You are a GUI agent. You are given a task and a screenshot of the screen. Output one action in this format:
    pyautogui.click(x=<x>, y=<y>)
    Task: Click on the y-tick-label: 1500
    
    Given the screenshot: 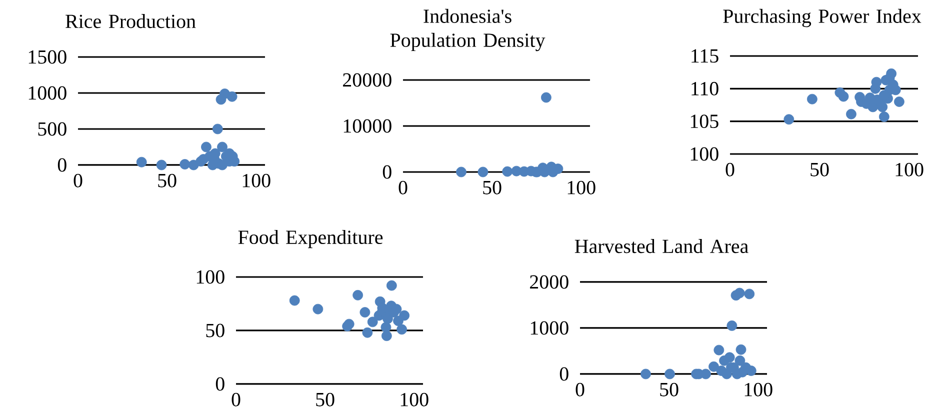 What is the action you would take?
    pyautogui.click(x=47, y=57)
    